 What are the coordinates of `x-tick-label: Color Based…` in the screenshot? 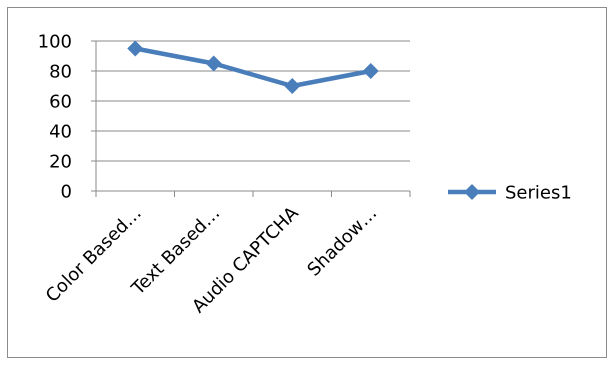 It's located at (94, 255).